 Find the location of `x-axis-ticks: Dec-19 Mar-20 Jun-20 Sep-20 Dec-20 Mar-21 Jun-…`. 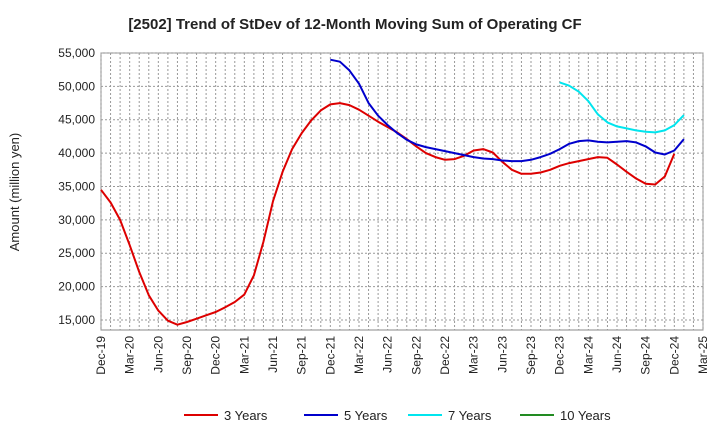

x-axis-ticks: Dec-19 Mar-20 Jun-20 Sep-20 Dec-20 Mar-21 Jun-… is located at coordinates (402, 355).